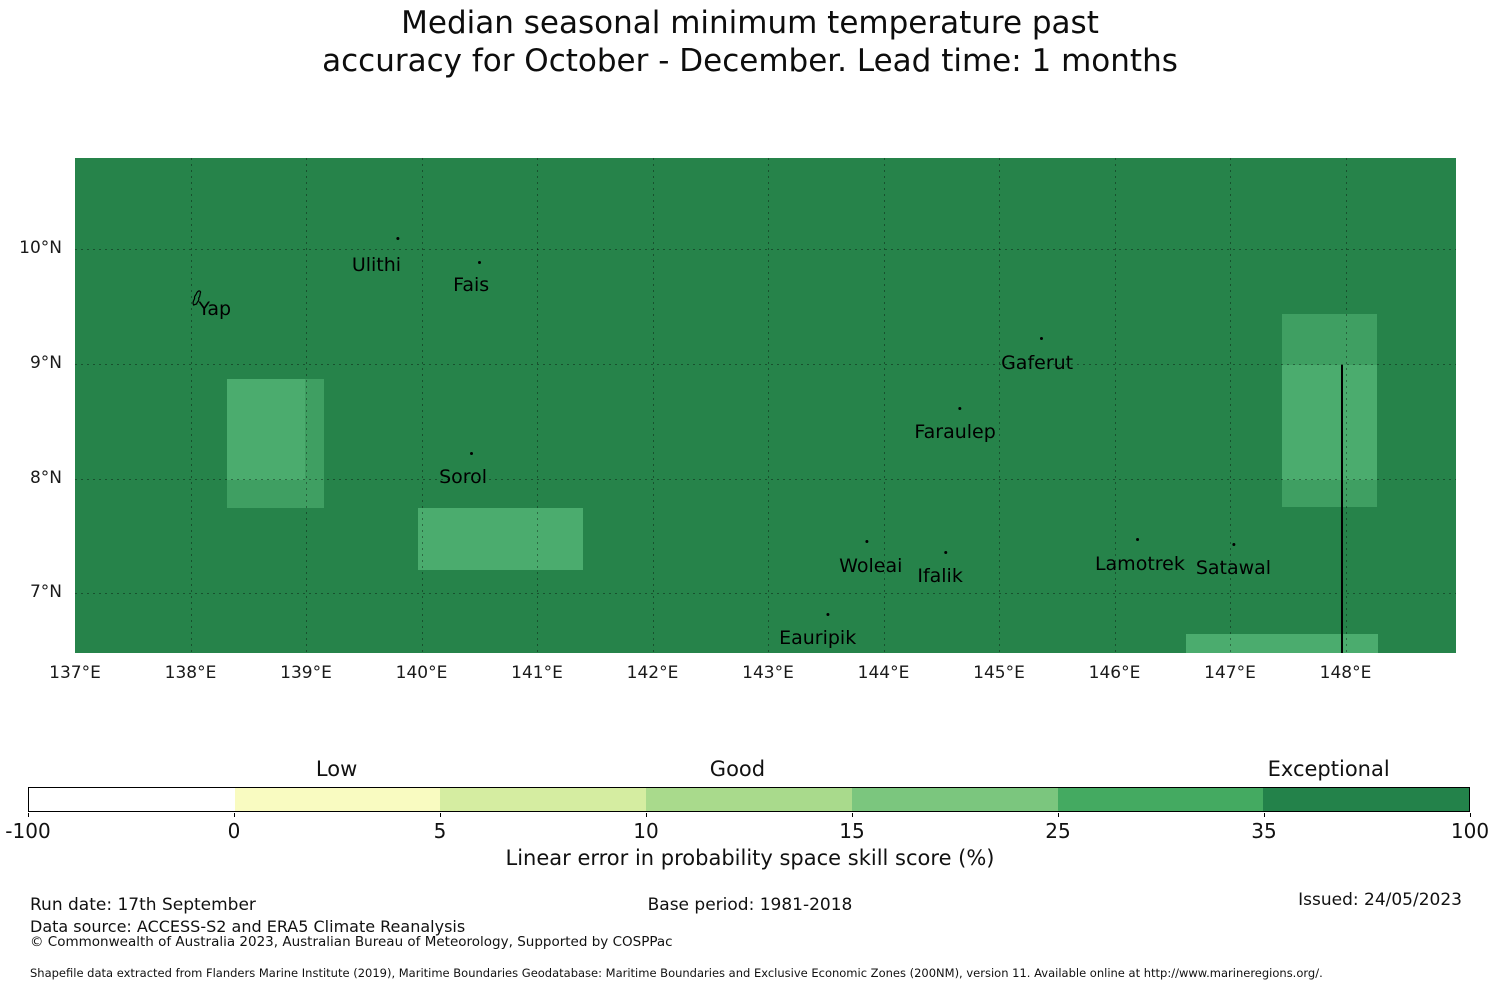 The width and height of the screenshot is (1500, 990). Describe the element at coordinates (1233, 561) in the screenshot. I see `island-label-satawal: Satawal` at that location.